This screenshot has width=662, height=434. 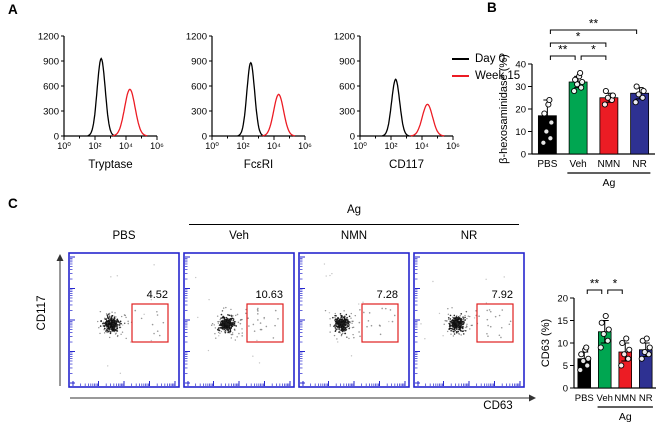 What do you see at coordinates (600, 335) in the screenshot?
I see `cd63-bar-chart: 0 5 10 15 20 CD63 (%) PBS Veh NMN NR Ag ** *` at bounding box center [600, 335].